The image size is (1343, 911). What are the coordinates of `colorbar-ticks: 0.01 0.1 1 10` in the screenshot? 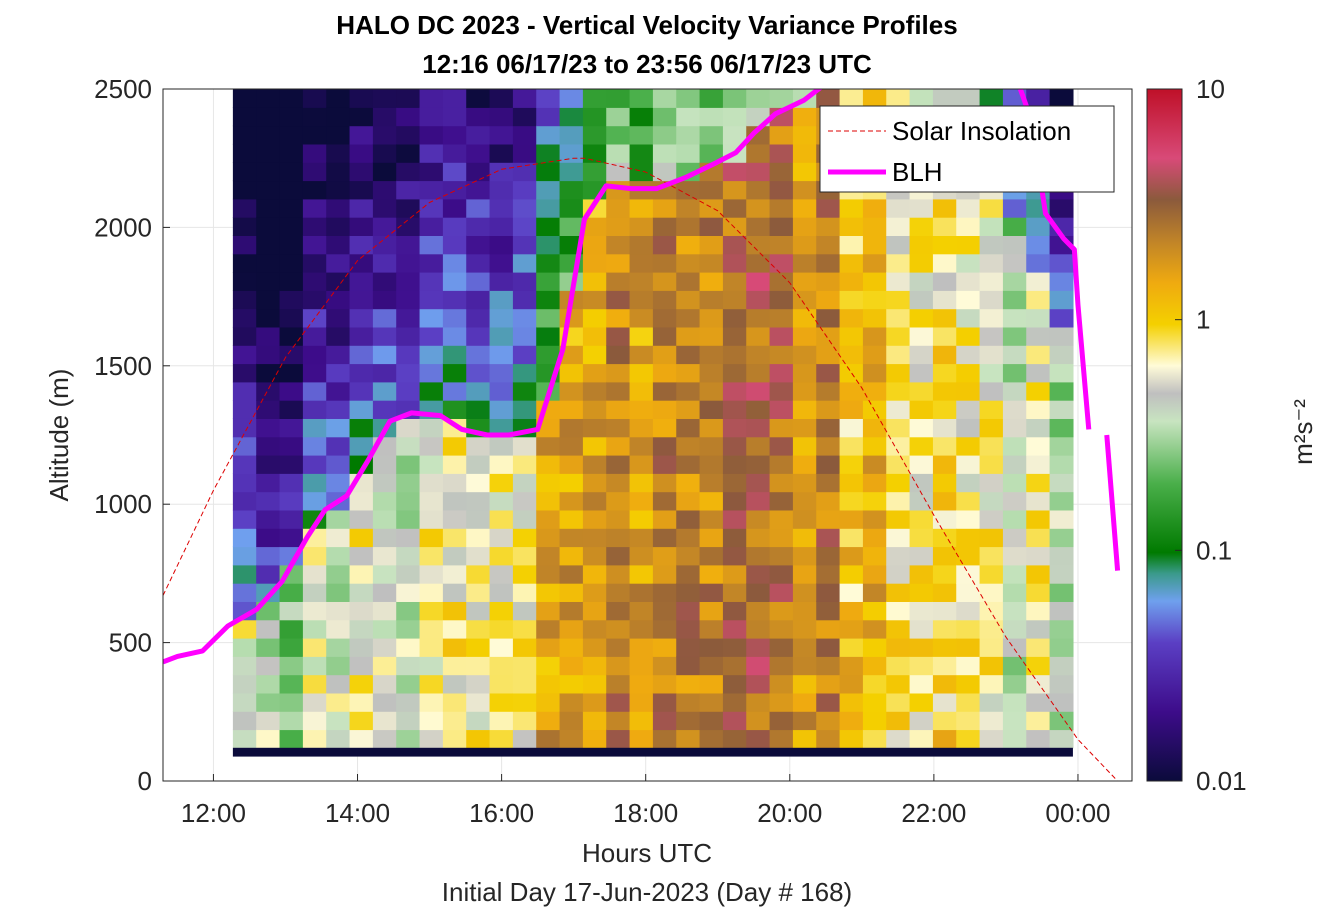 It's located at (1211, 435).